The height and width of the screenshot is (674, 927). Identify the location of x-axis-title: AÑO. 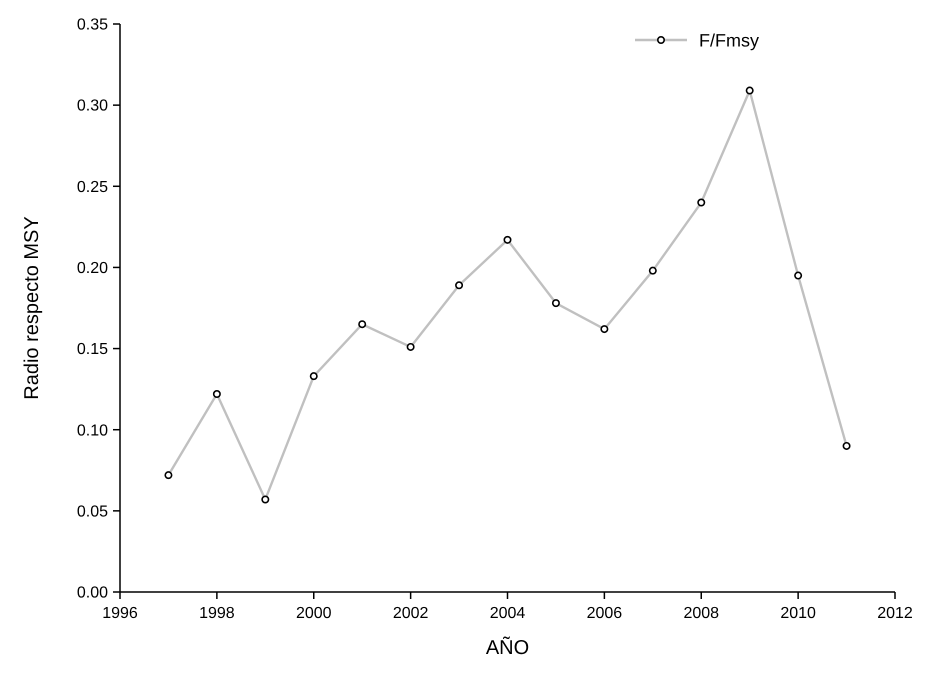
(508, 647).